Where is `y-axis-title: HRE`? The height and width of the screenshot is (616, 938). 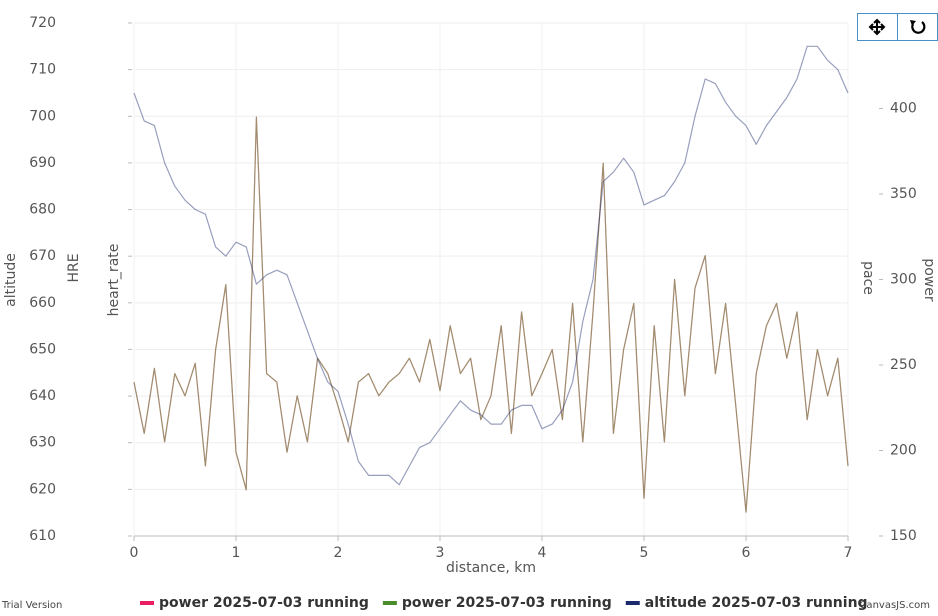
y-axis-title: HRE is located at coordinates (74, 267).